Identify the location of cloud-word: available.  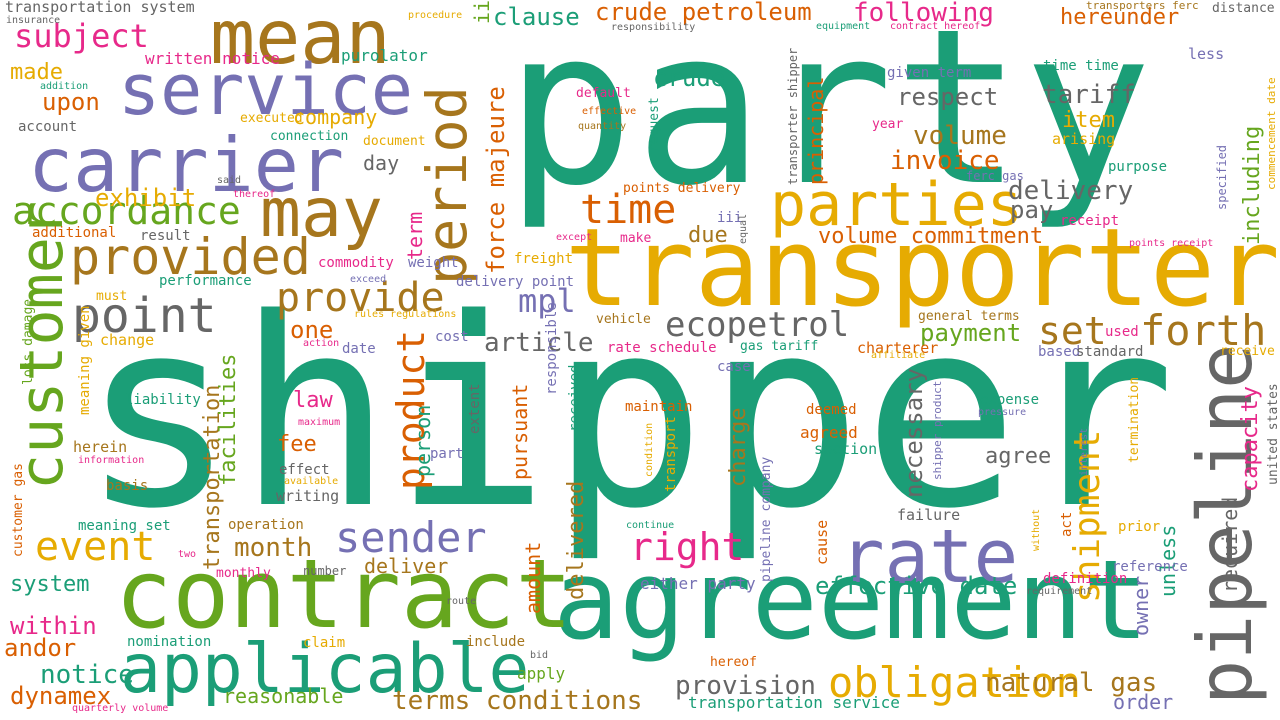
(311, 481).